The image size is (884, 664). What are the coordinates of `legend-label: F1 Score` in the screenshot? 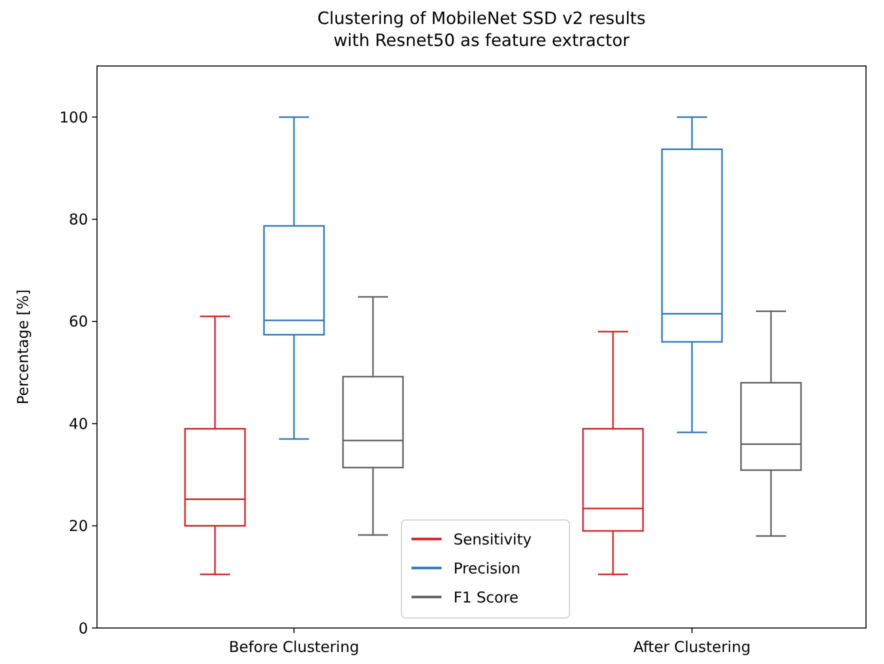 It's located at (486, 597).